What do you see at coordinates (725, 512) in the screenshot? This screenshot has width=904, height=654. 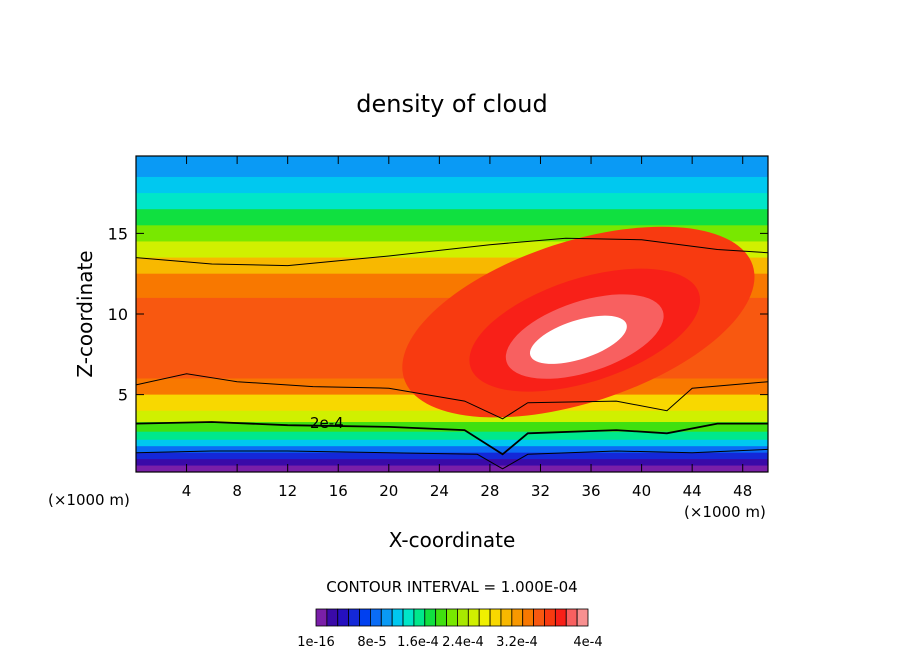 I see `x-unit-label-right: (×1000 m)` at bounding box center [725, 512].